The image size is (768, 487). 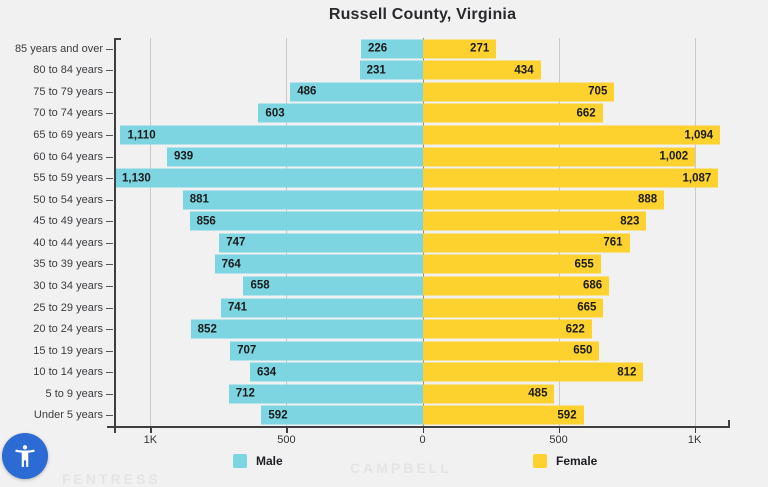 I want to click on male-bar: 658, so click(x=333, y=286).